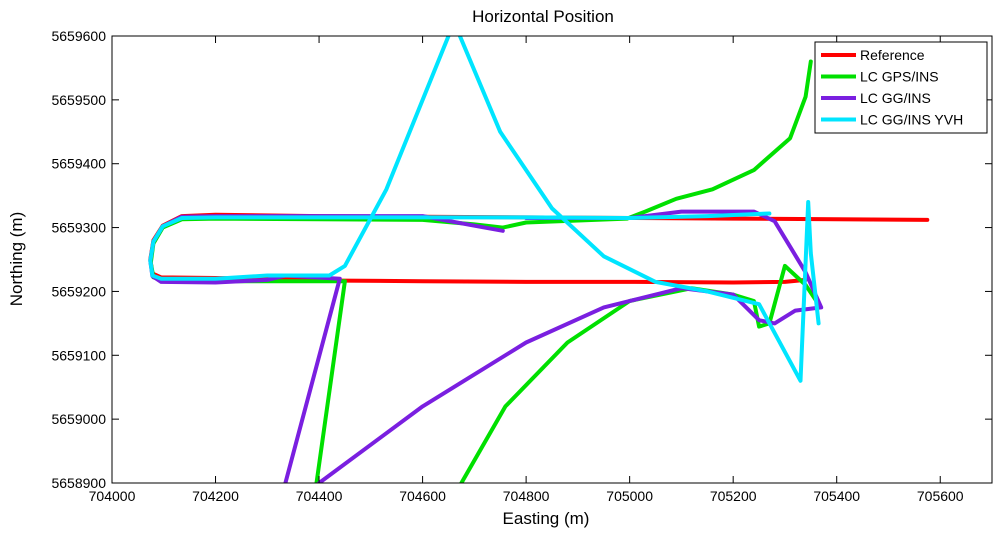 The image size is (1000, 534). Describe the element at coordinates (78, 355) in the screenshot. I see `y-tick-label: 5659100` at that location.